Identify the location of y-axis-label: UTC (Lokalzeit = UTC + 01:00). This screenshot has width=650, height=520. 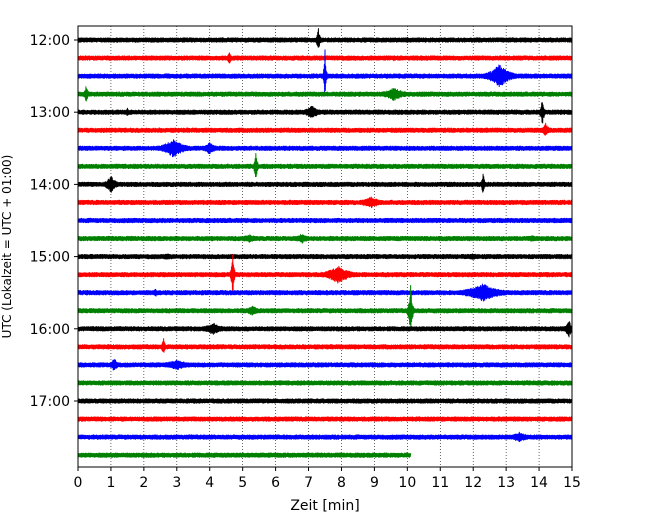
(7, 247).